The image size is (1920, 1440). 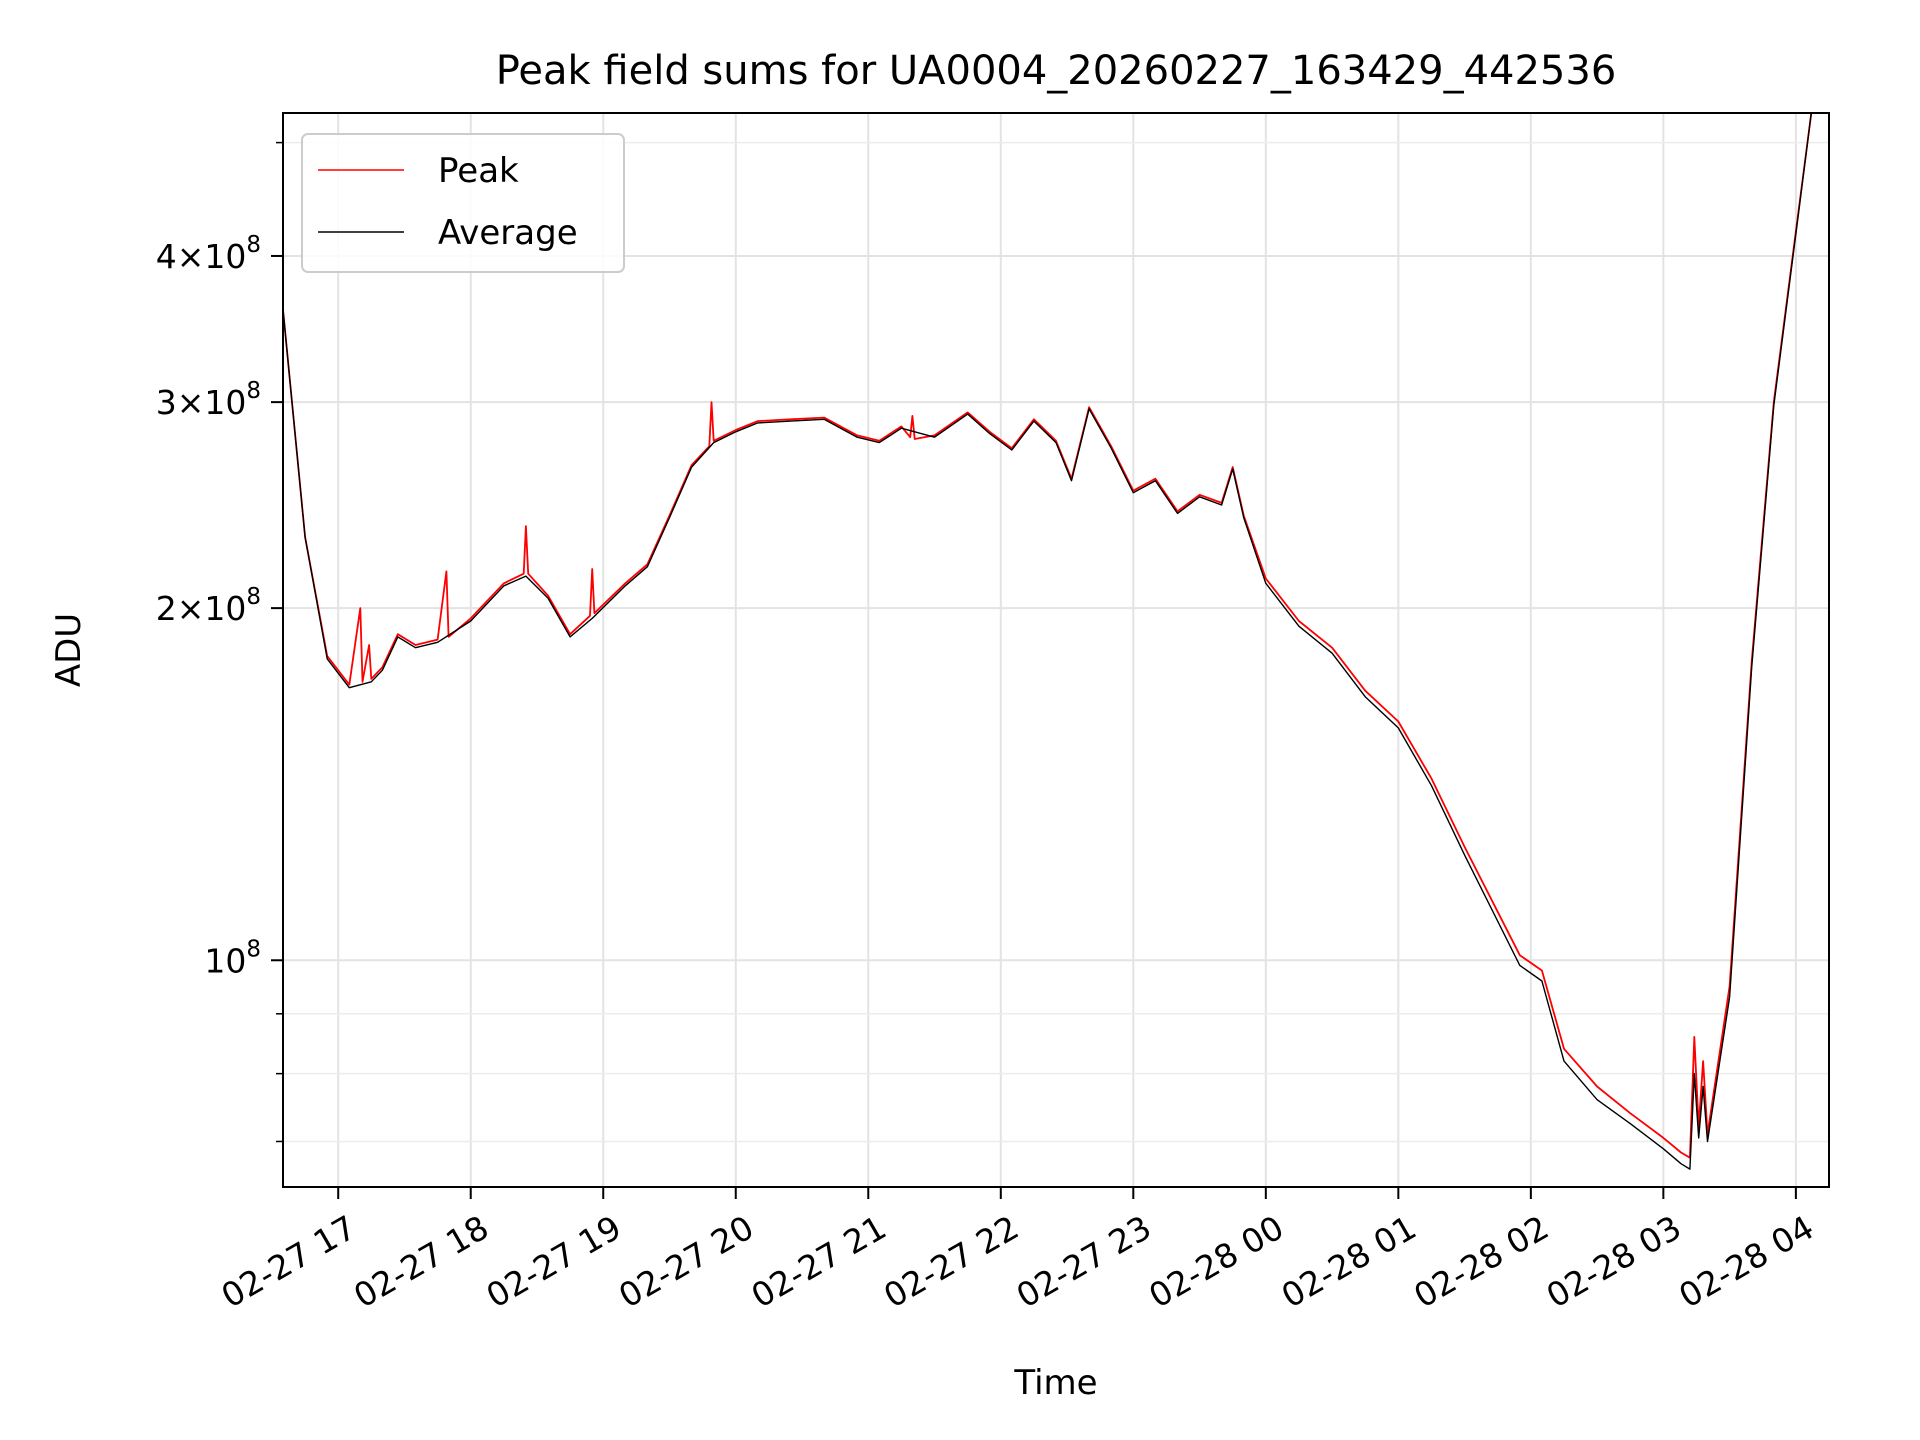 What do you see at coordinates (1216, 1262) in the screenshot?
I see `x-tick-label: 02-28 00` at bounding box center [1216, 1262].